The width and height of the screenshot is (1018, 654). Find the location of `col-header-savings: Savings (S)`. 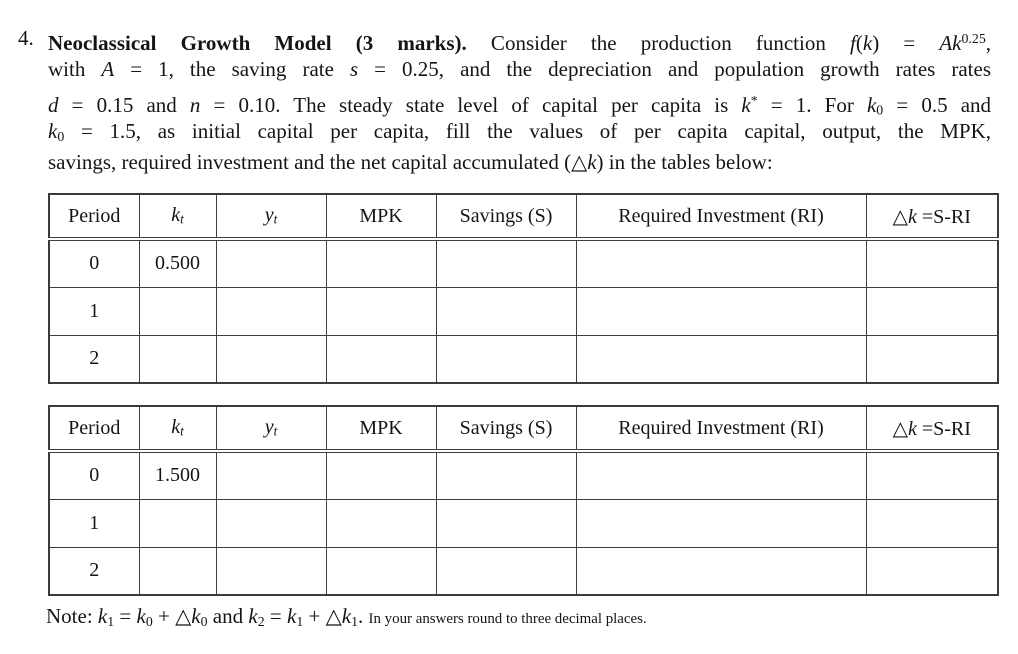

col-header-savings: Savings (S) is located at coordinates (506, 429).